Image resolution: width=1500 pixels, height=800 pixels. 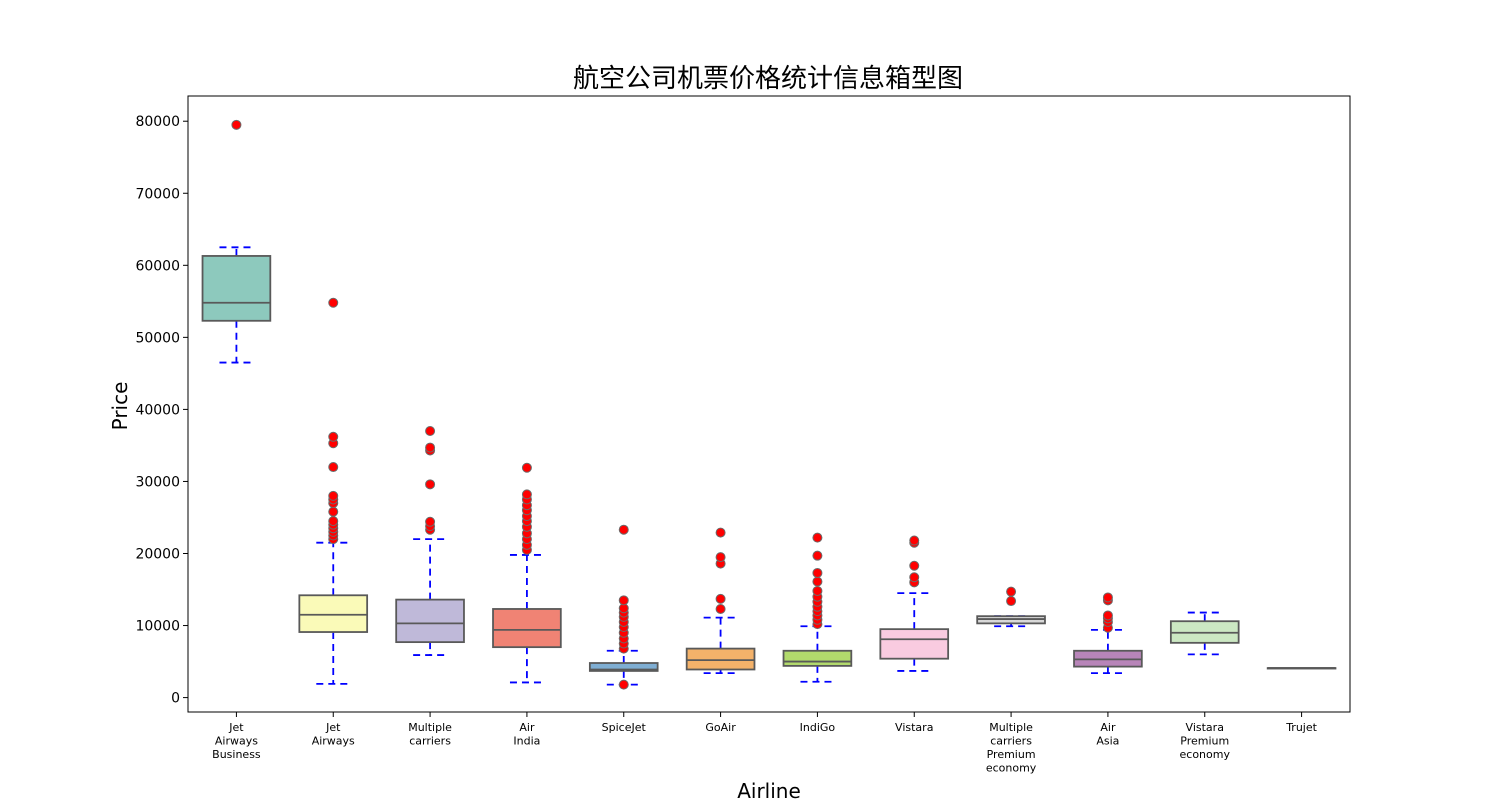 I want to click on y-tick-label: 70000, so click(x=157, y=194).